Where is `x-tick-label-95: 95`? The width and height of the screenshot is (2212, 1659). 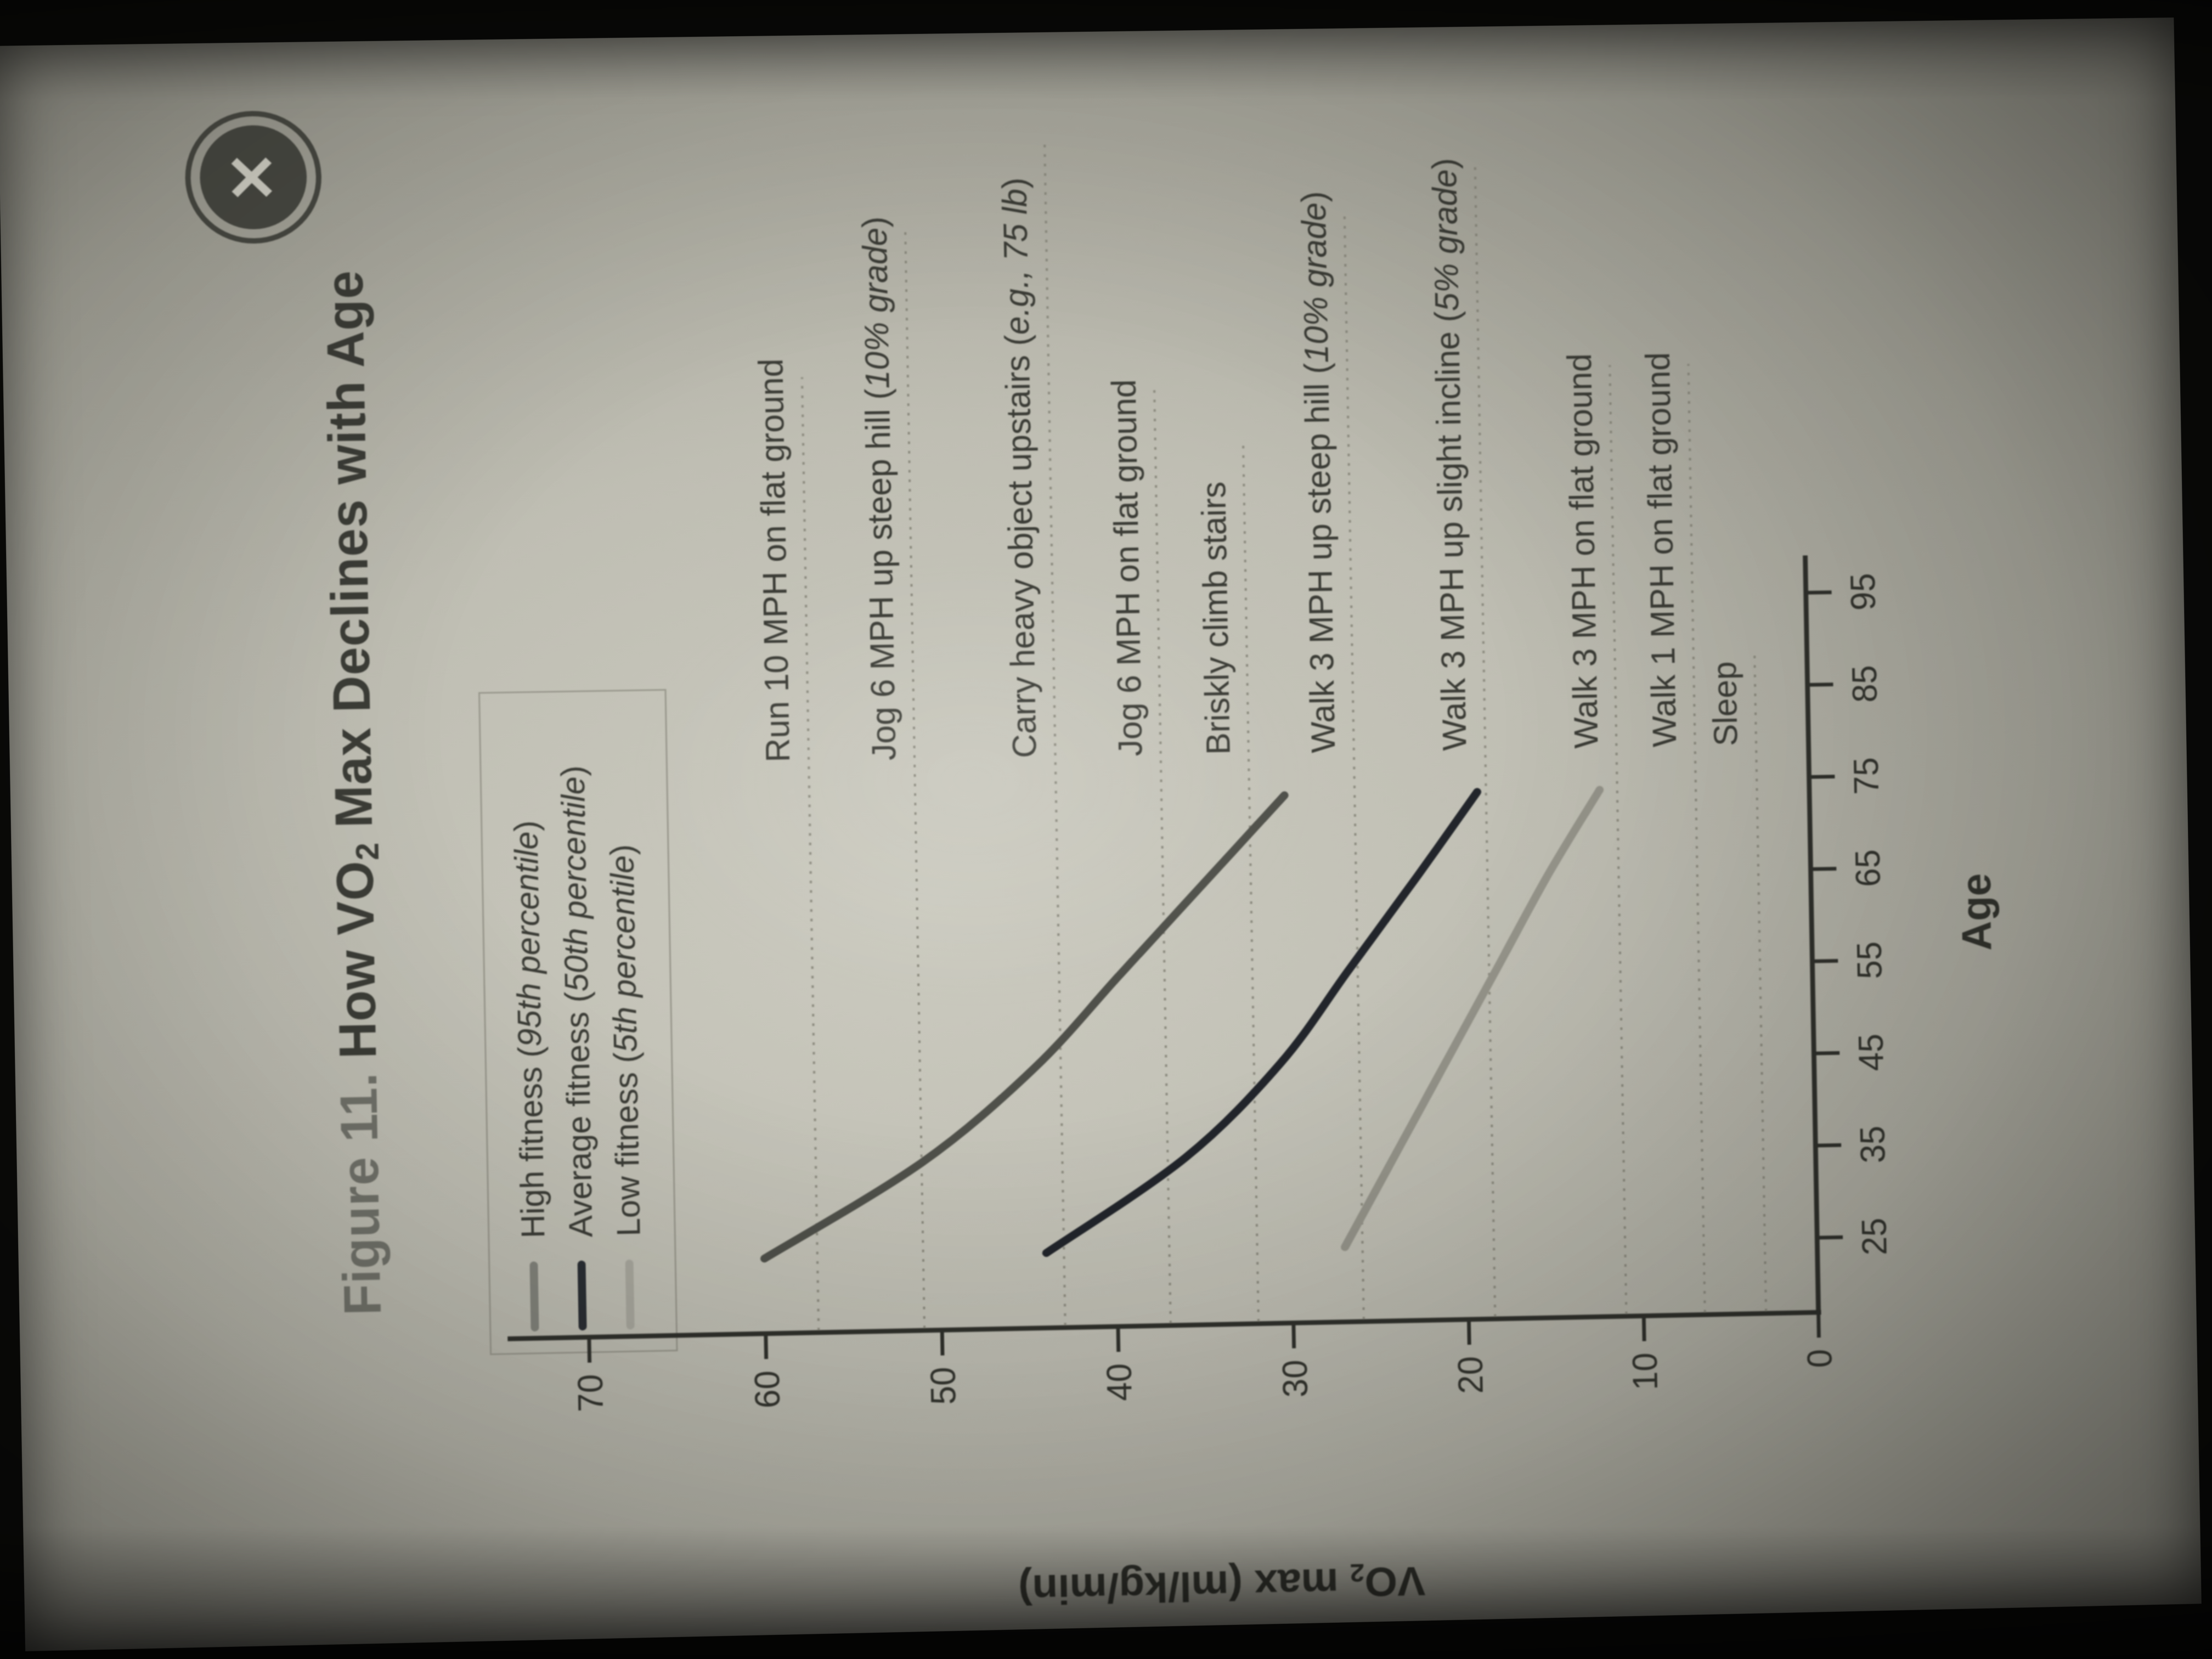
x-tick-label-95: 95 is located at coordinates (1863, 592).